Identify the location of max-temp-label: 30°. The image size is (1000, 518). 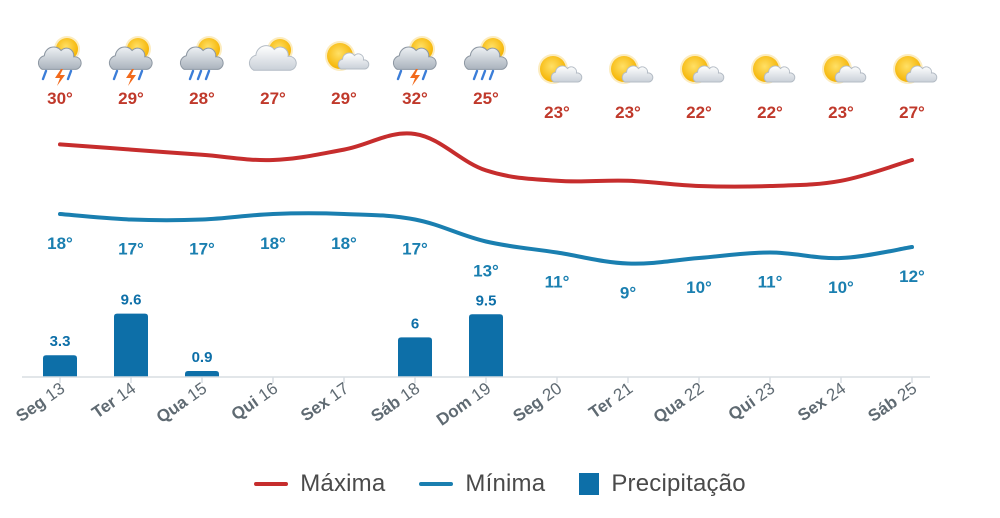
(60, 98).